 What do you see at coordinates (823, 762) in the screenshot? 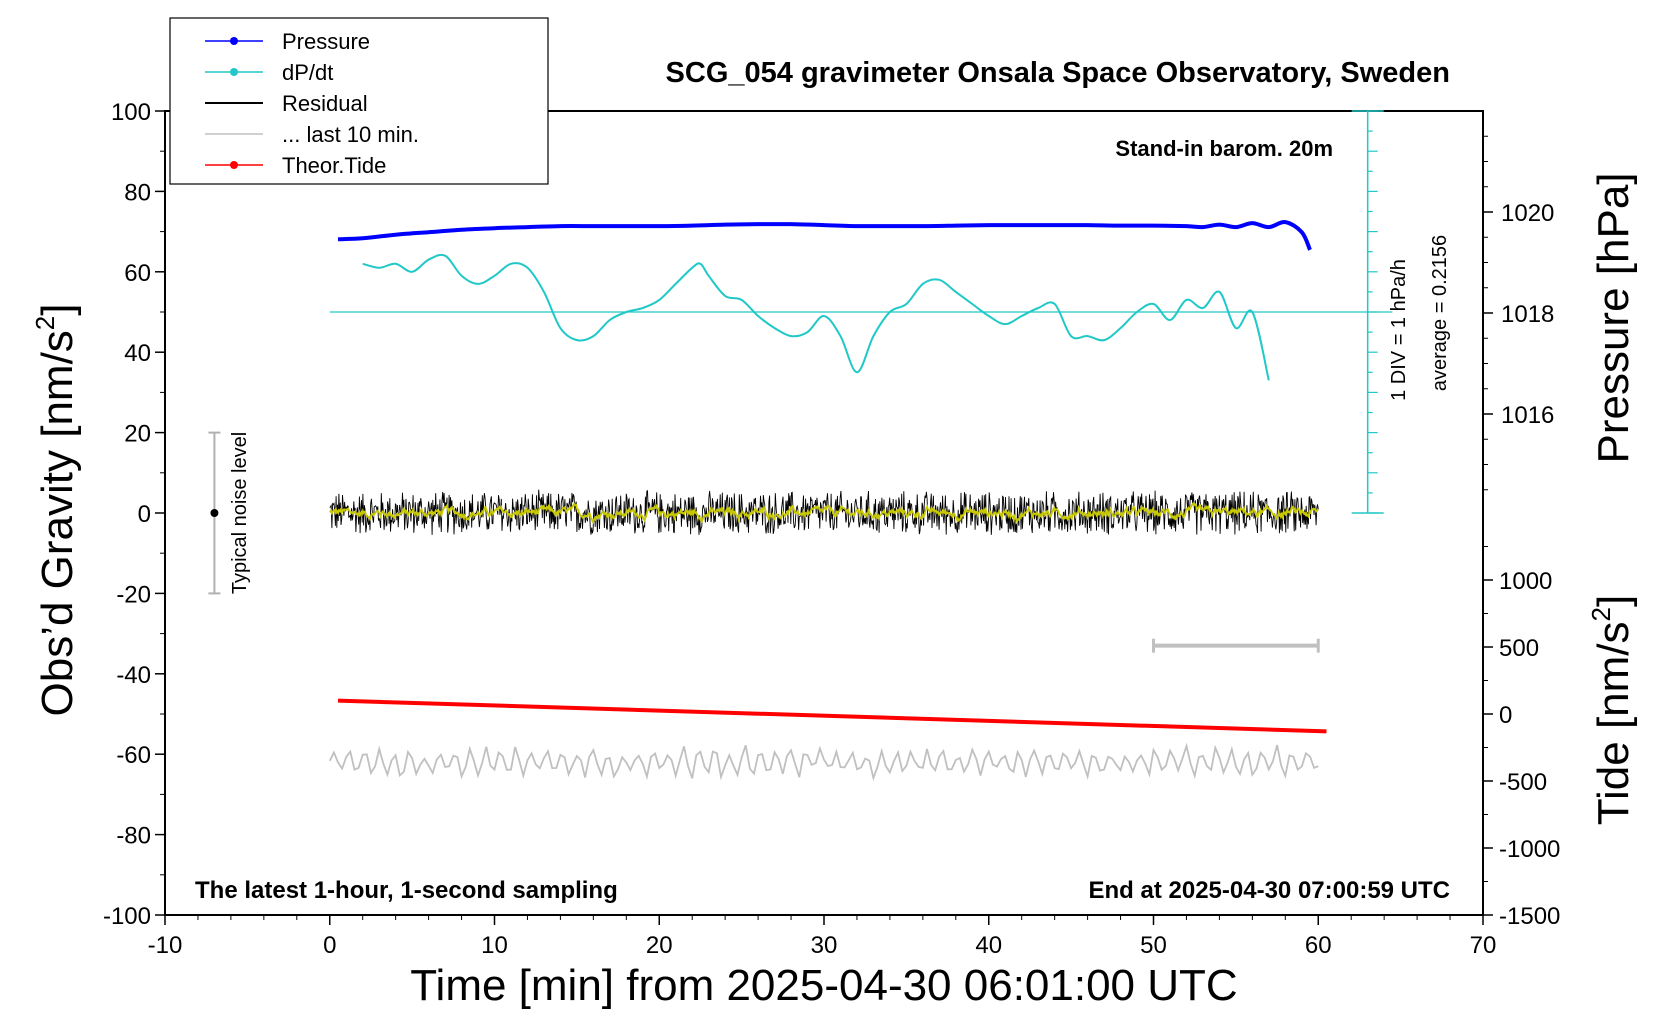
I see `series-last10-line` at bounding box center [823, 762].